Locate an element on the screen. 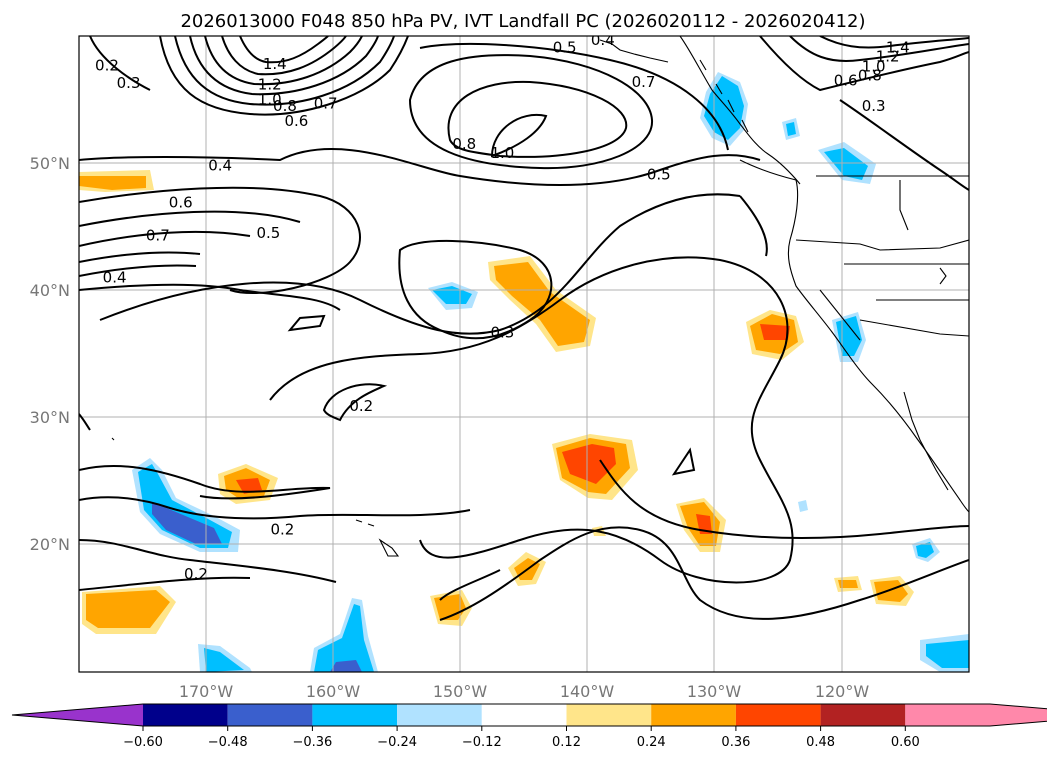  lon-tick-label: 140°W is located at coordinates (587, 691).